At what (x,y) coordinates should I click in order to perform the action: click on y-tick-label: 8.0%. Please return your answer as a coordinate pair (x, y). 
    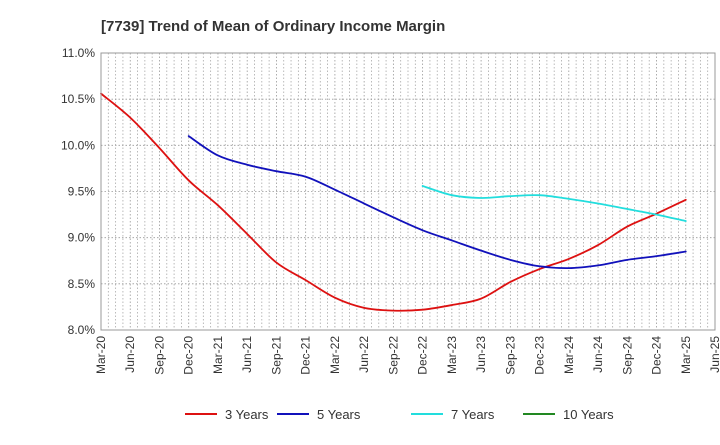
    Looking at the image, I should click on (82, 330).